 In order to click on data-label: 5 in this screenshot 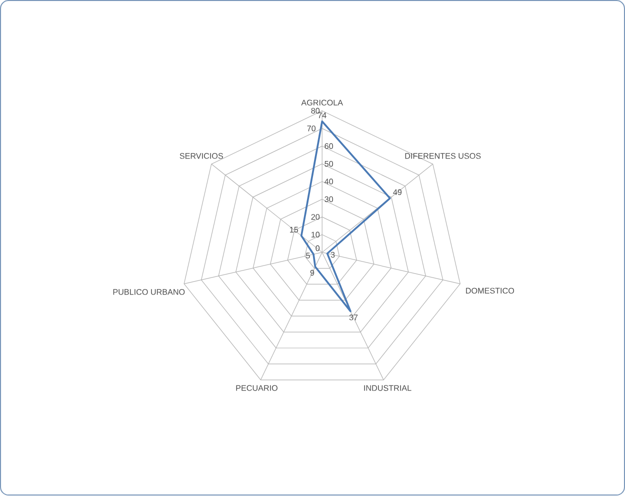, I will do `click(308, 255)`.